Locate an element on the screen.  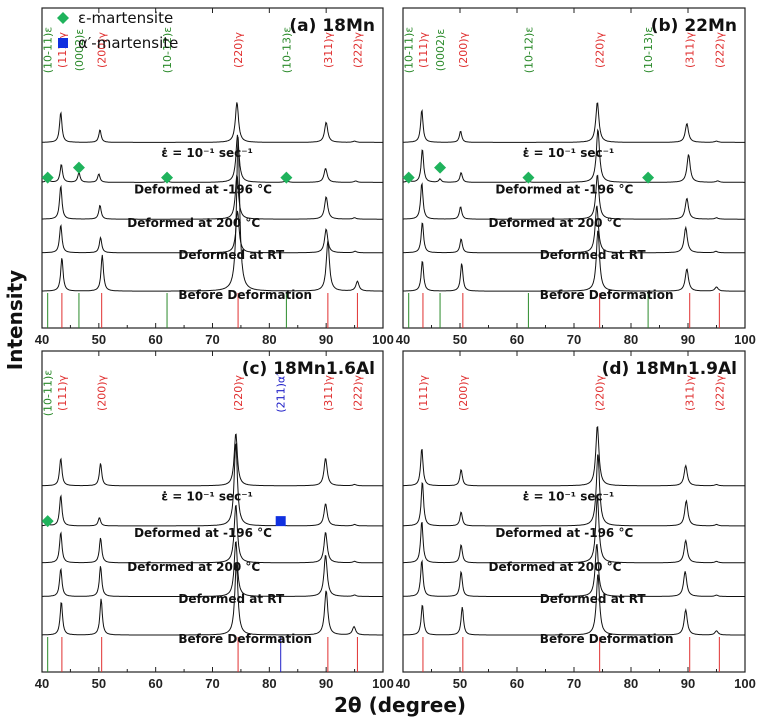
legend-alpha-label: α′-martensite is located at coordinates (128, 43).